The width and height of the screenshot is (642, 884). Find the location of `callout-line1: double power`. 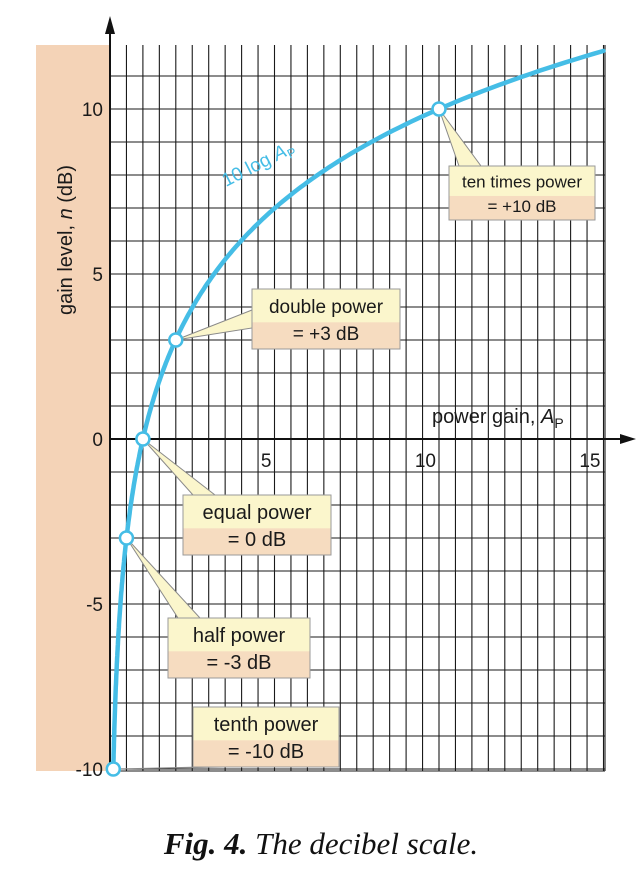

callout-line1: double power is located at coordinates (326, 307).